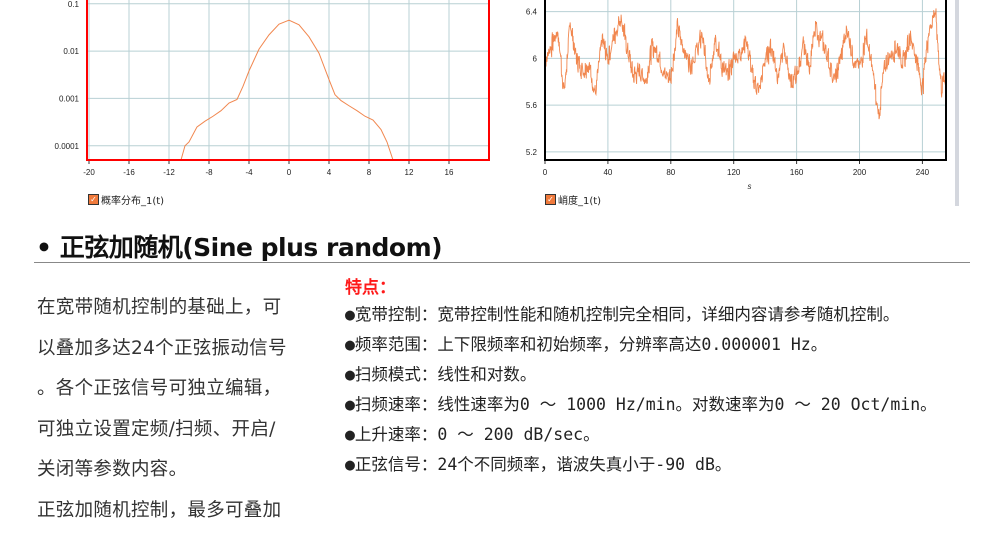 This screenshot has height=534, width=1000. I want to click on legend: ✓ 峭度_1(t), so click(573, 199).